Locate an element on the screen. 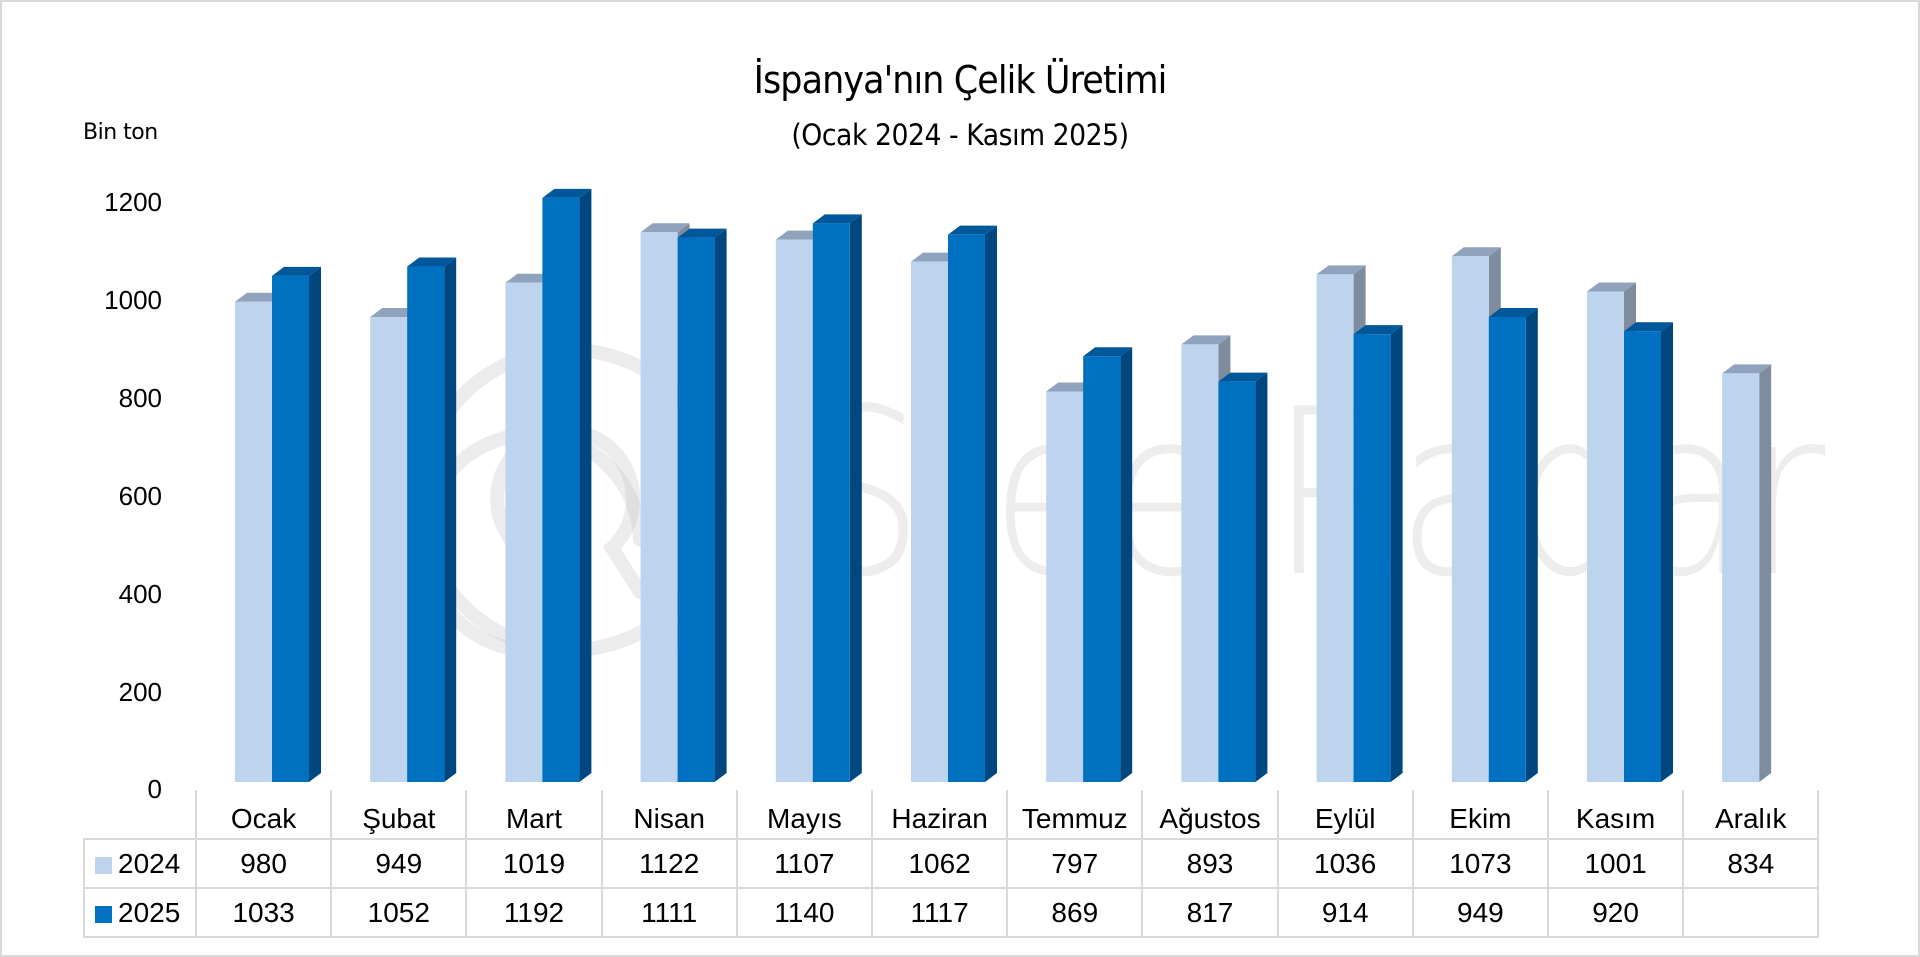  table-header-3: Nisan is located at coordinates (668, 814).